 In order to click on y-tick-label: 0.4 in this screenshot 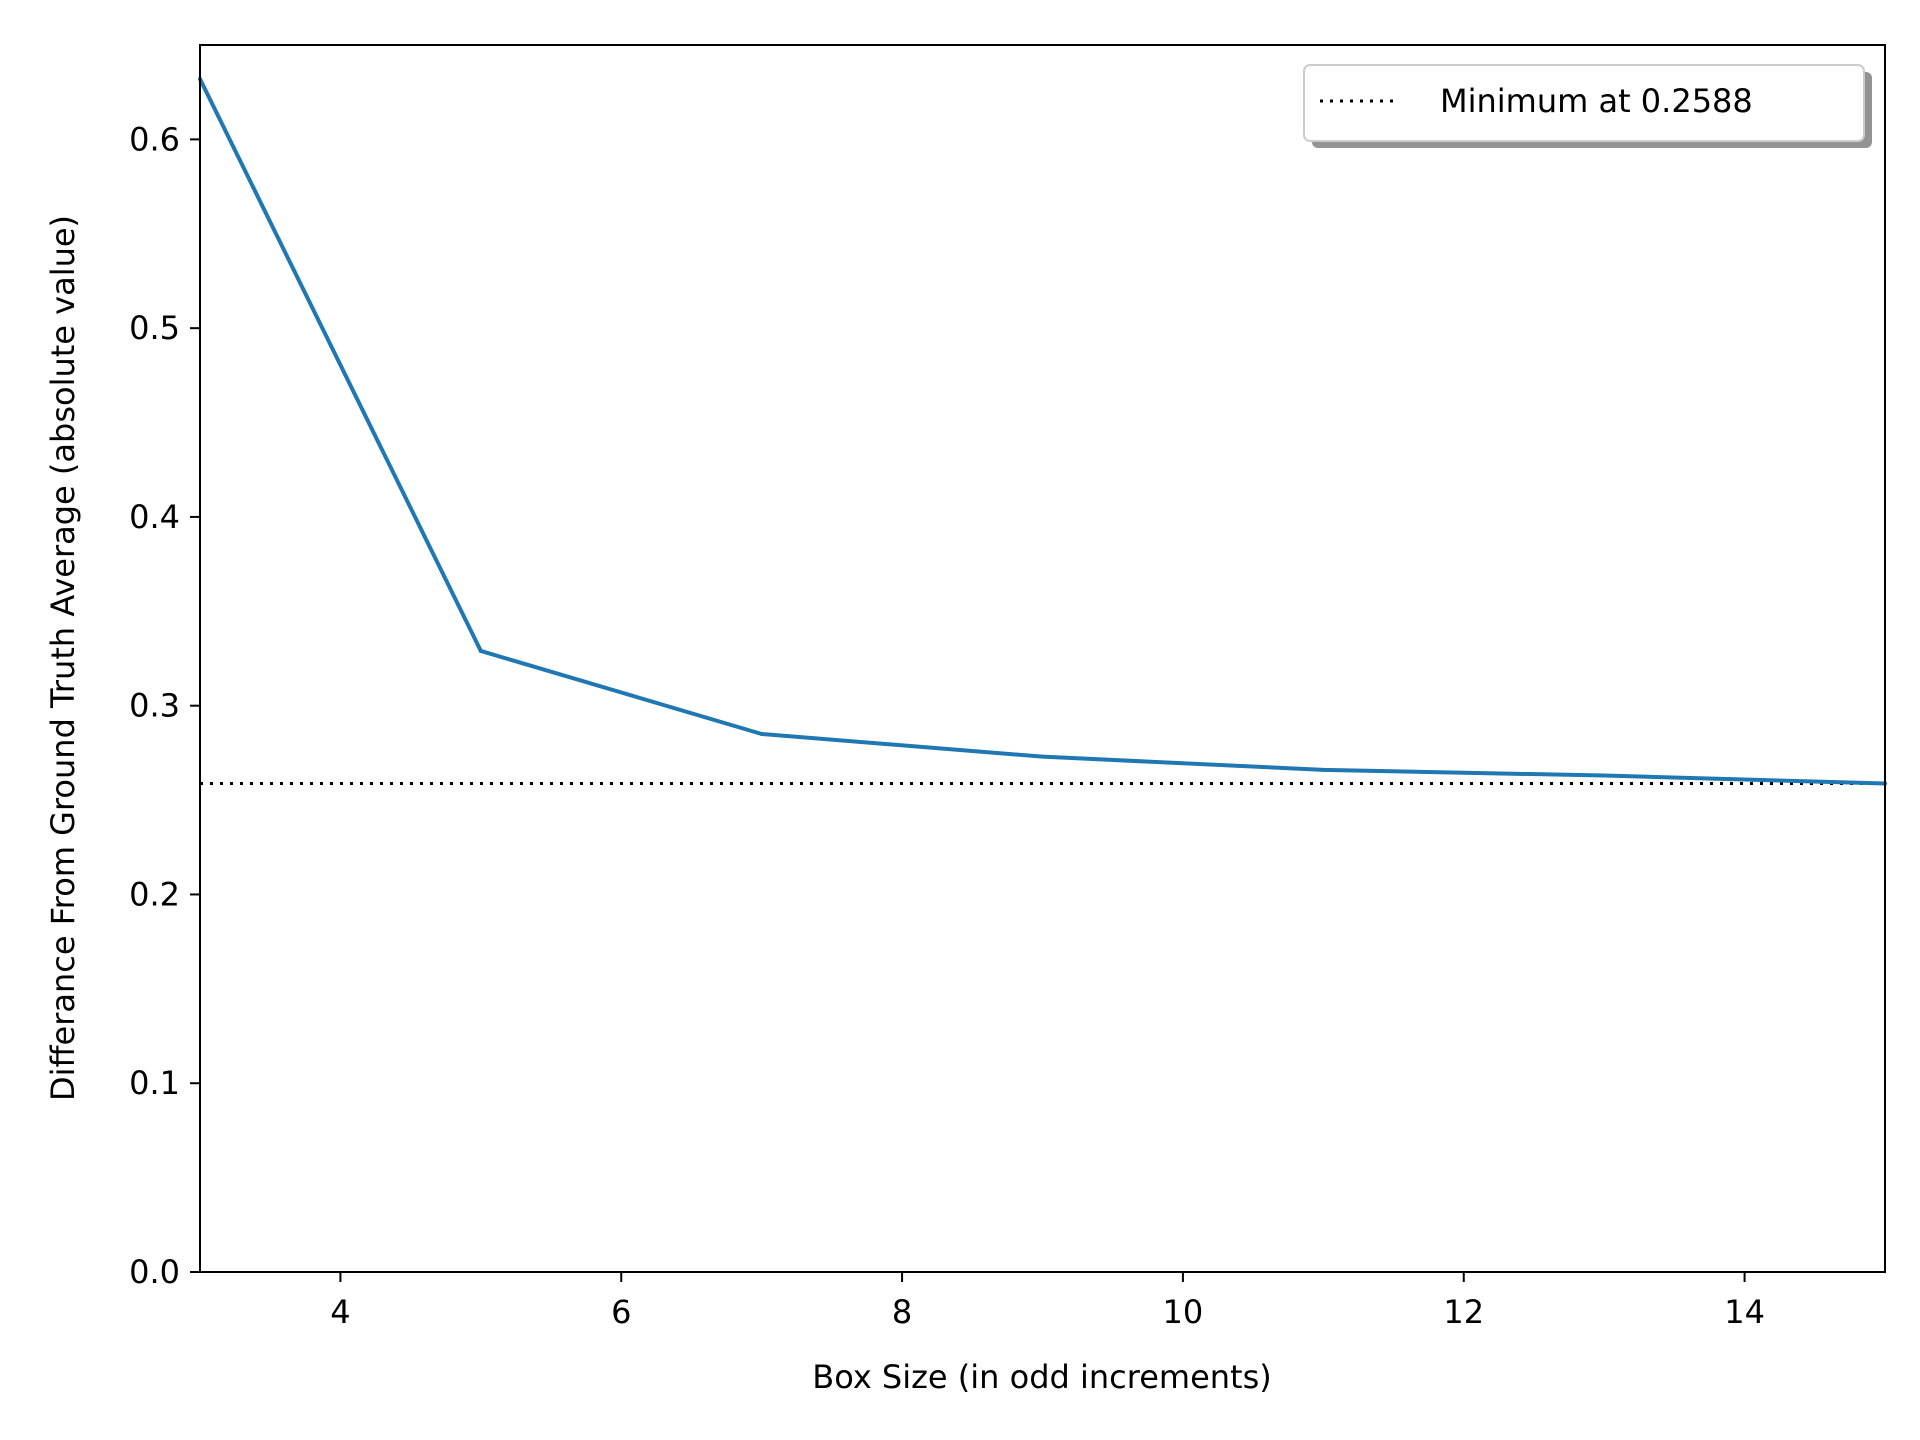, I will do `click(154, 517)`.